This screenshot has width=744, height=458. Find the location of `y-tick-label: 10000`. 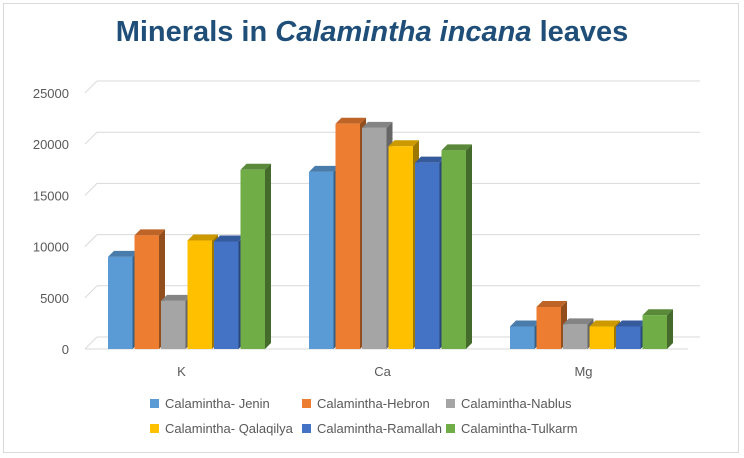

y-tick-label: 10000 is located at coordinates (51, 247).